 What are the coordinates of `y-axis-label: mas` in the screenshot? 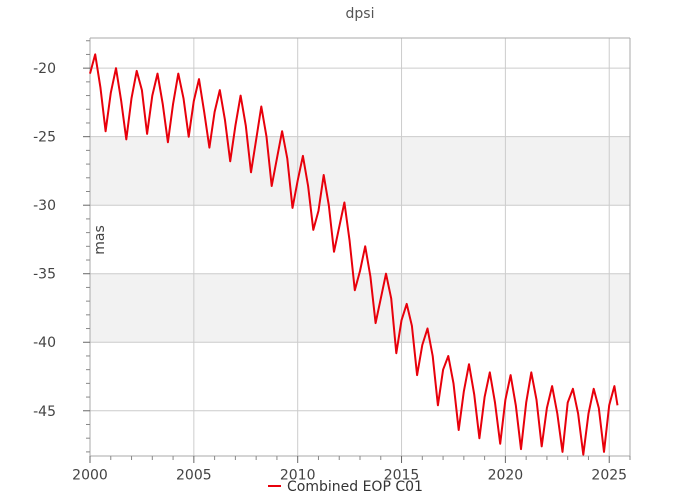 It's located at (100, 240).